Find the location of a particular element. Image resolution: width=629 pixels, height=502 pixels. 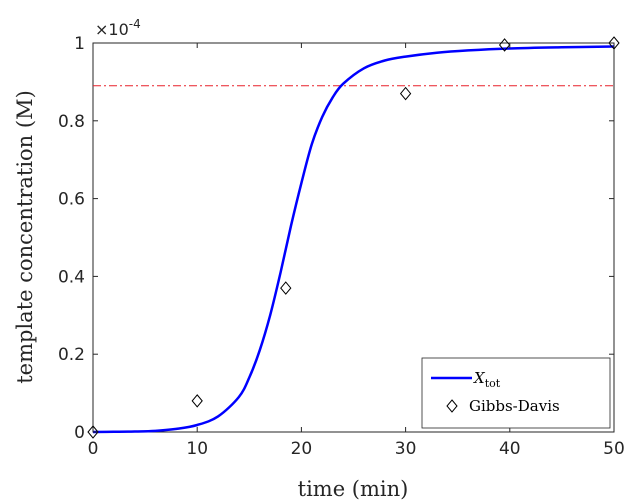

legend-gibbs-davis-label: Gibbs-Davis is located at coordinates (514, 406).